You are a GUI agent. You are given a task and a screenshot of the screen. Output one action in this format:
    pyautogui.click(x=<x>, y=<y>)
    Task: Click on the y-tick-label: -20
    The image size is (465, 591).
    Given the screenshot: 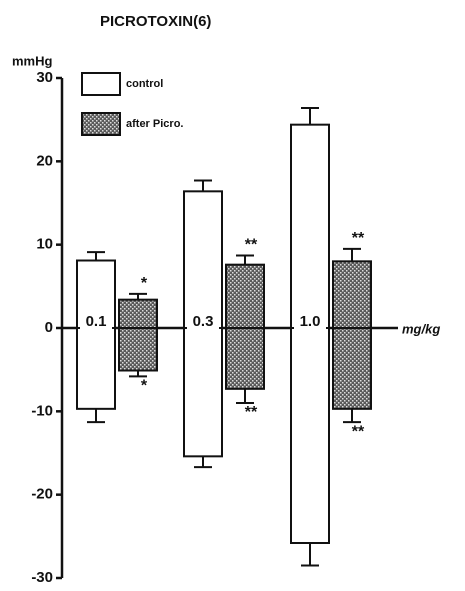 What is the action you would take?
    pyautogui.click(x=42, y=494)
    